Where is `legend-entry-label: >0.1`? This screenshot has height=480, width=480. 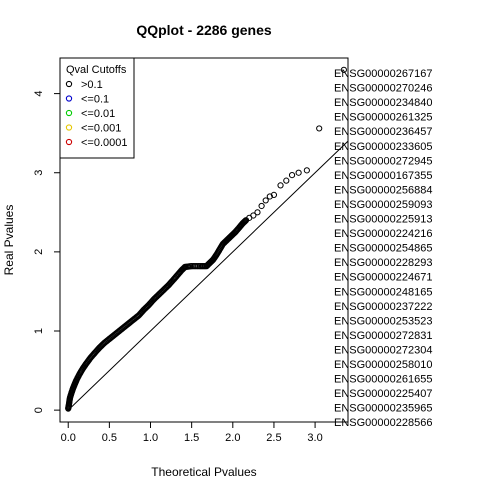 legend-entry-label: >0.1 is located at coordinates (92, 85).